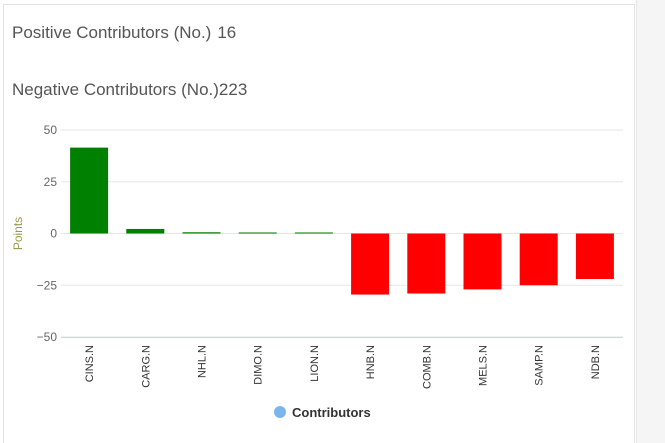  What do you see at coordinates (18, 233) in the screenshot?
I see `y-axis-title: Points` at bounding box center [18, 233].